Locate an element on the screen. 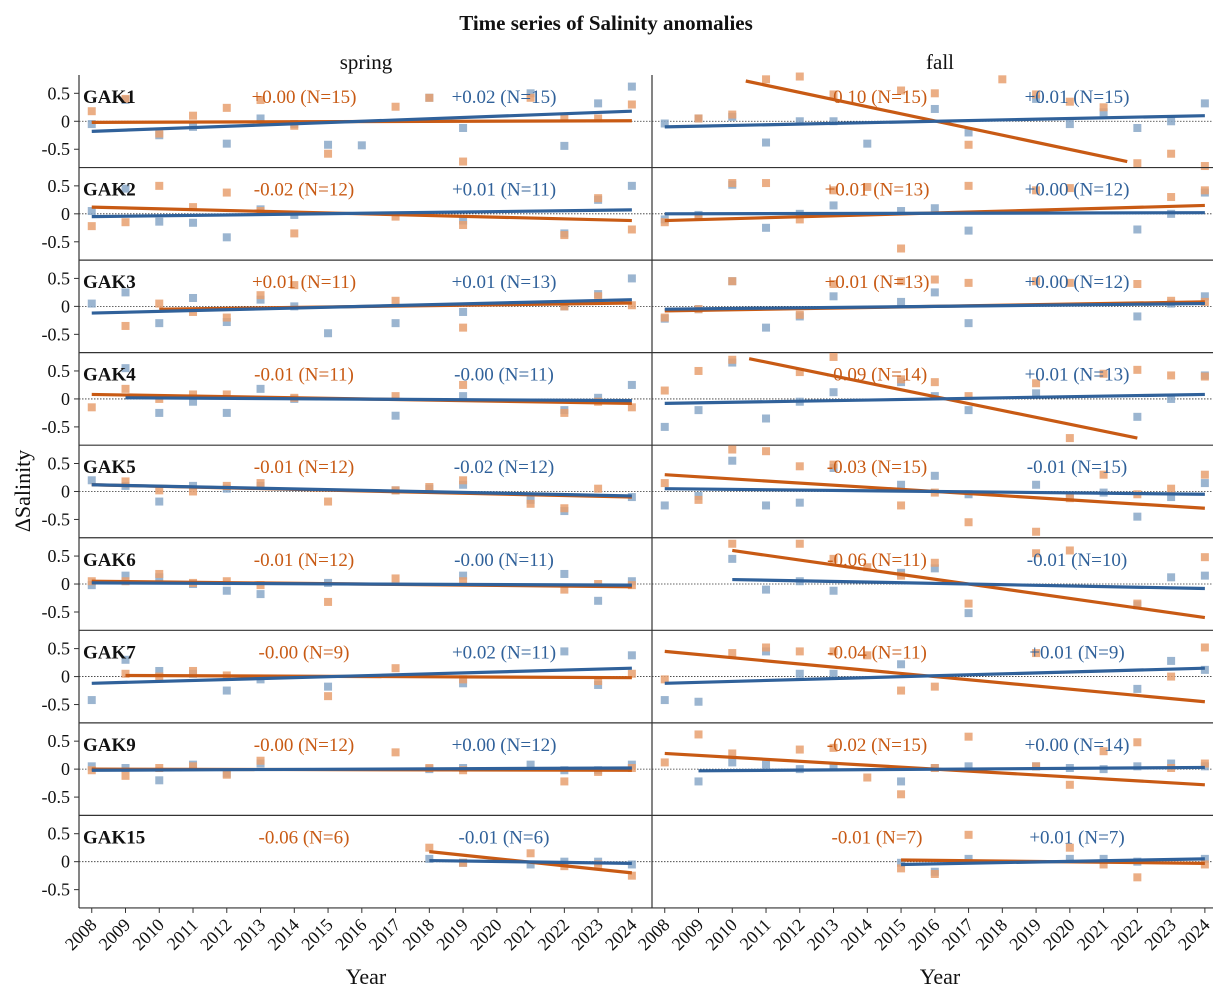 The height and width of the screenshot is (989, 1213). trend-label-orange: +0.00 (N=15) is located at coordinates (304, 97).